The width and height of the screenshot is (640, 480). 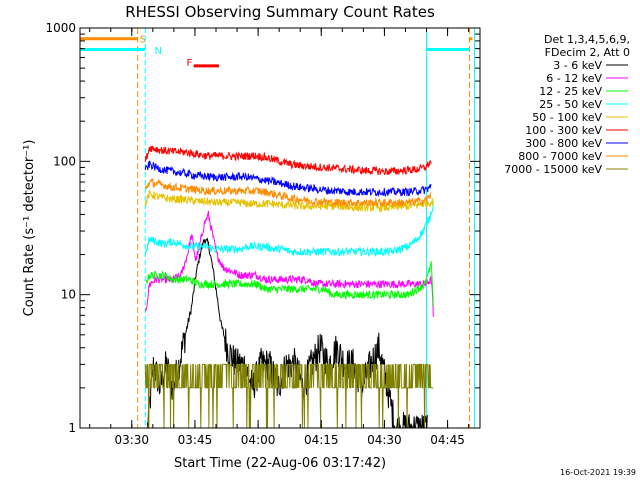 What do you see at coordinates (131, 440) in the screenshot?
I see `x-tick-label: 03:30` at bounding box center [131, 440].